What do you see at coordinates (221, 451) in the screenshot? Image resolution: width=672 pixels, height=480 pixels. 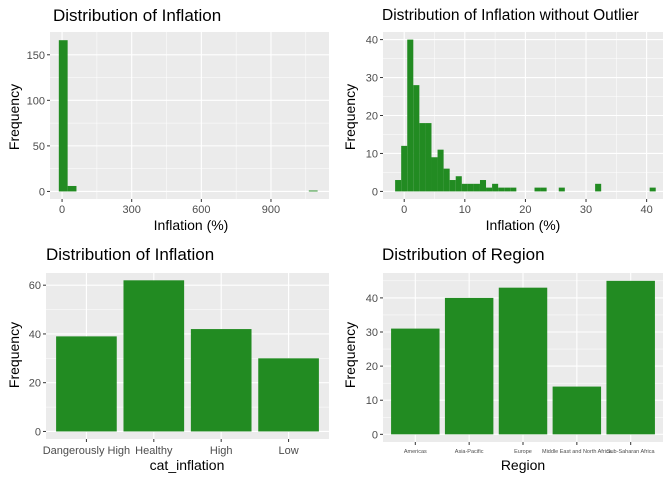 I see `x-tick-label: High` at bounding box center [221, 451].